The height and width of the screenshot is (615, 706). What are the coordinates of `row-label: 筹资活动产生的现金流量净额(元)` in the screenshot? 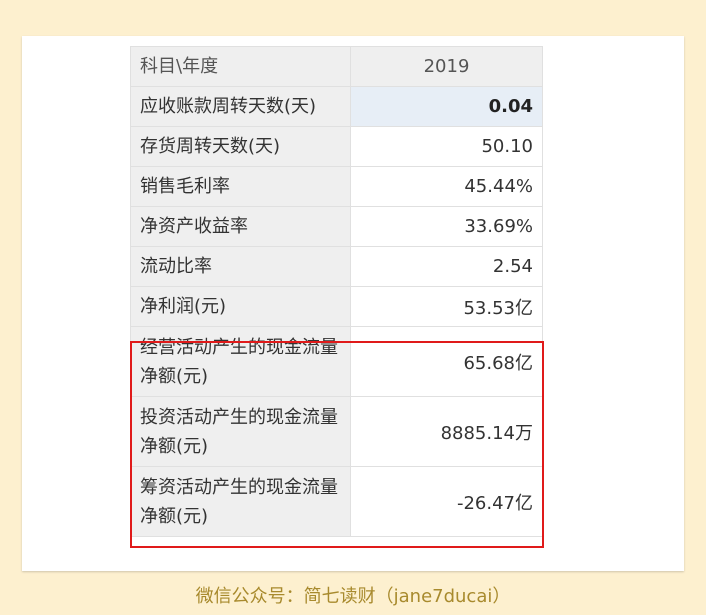 It's located at (240, 501).